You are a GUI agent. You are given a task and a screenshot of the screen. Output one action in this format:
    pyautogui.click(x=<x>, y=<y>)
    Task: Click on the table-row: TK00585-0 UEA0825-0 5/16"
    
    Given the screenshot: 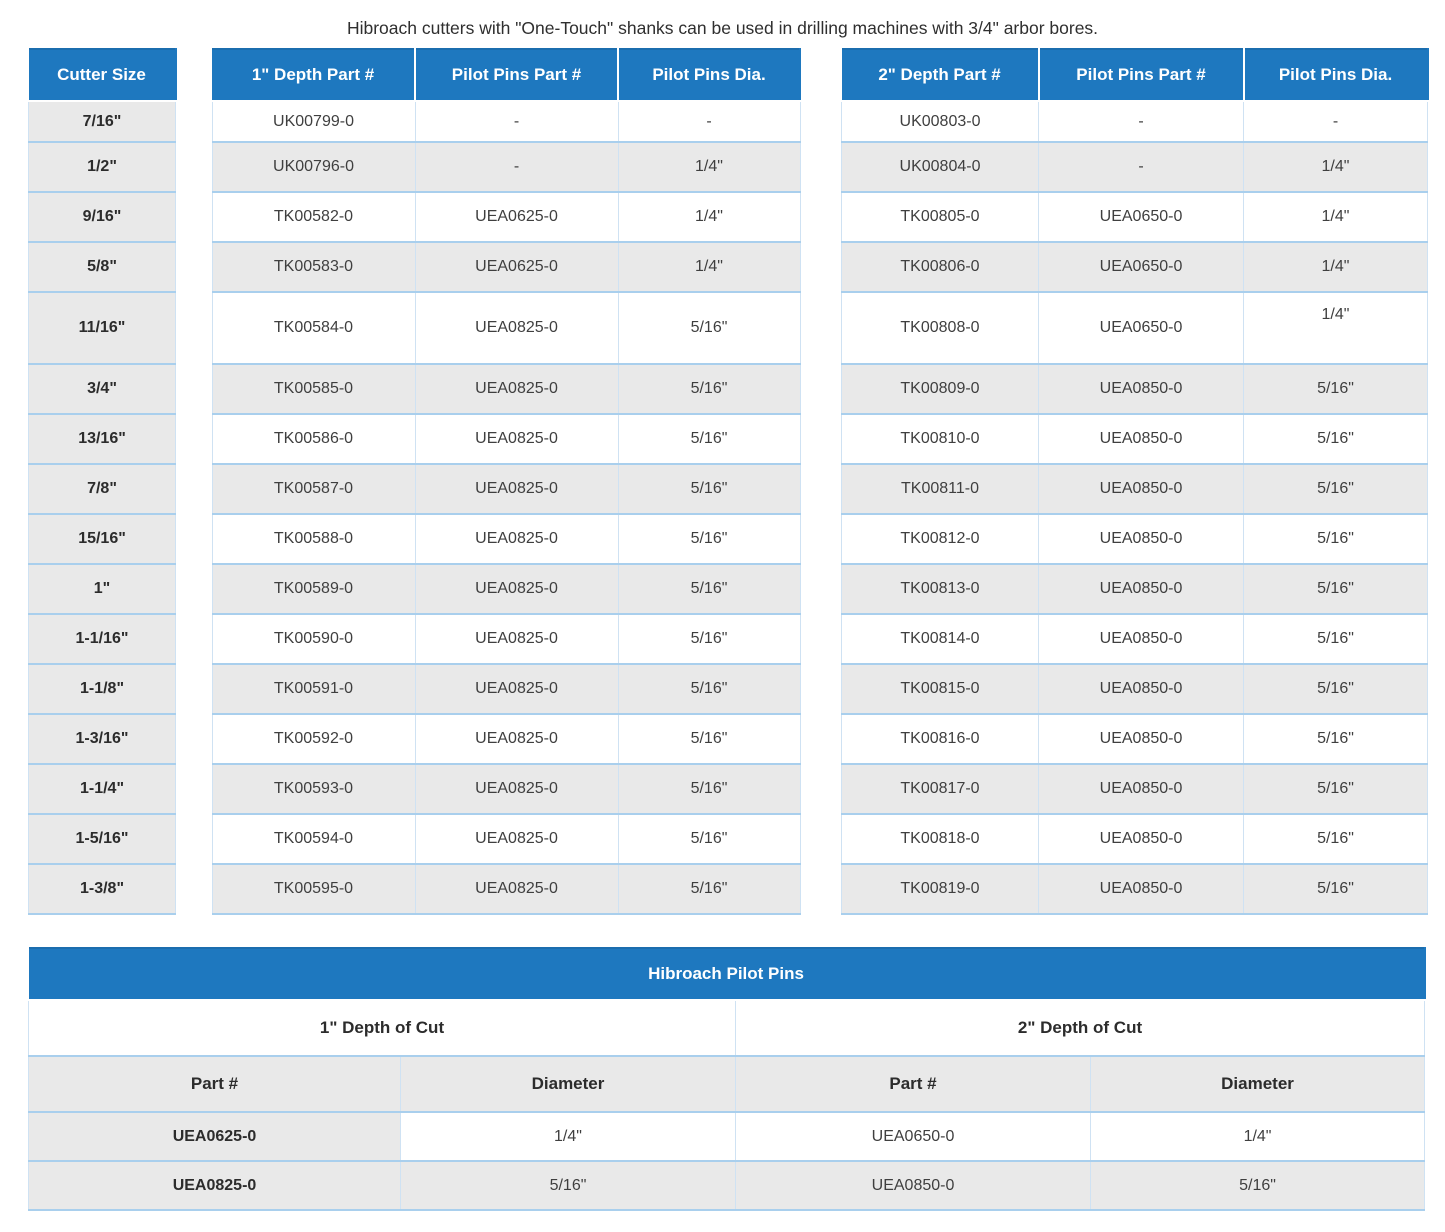 What is the action you would take?
    pyautogui.click(x=506, y=389)
    